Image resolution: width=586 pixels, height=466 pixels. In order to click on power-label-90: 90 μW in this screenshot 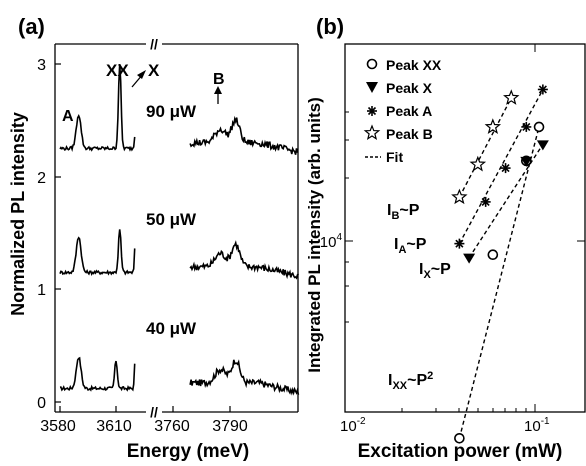, I will do `click(171, 111)`.